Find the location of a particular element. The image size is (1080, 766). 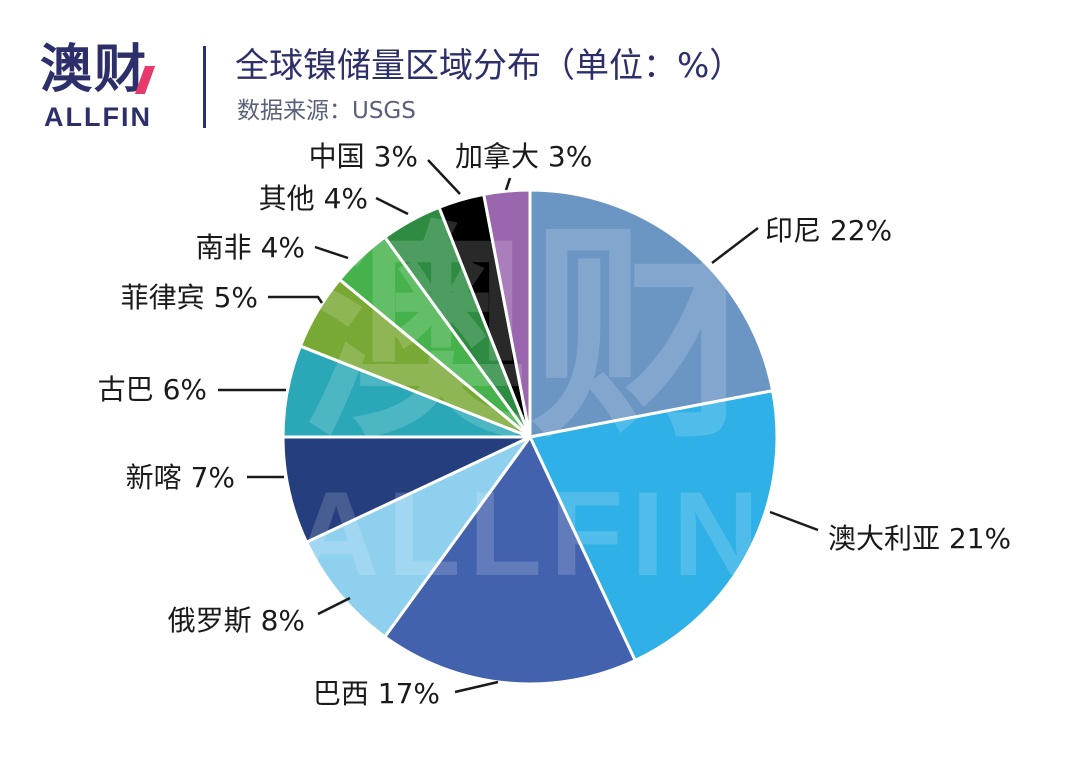

slice-label: 巴西 17% is located at coordinates (376, 693).